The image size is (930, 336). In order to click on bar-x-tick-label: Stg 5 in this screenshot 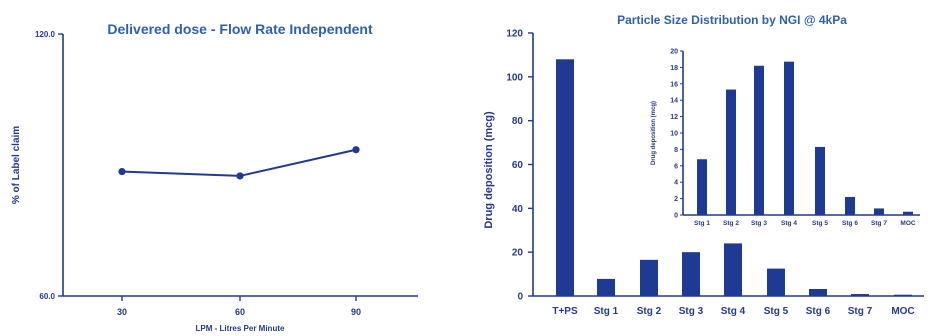, I will do `click(776, 311)`.